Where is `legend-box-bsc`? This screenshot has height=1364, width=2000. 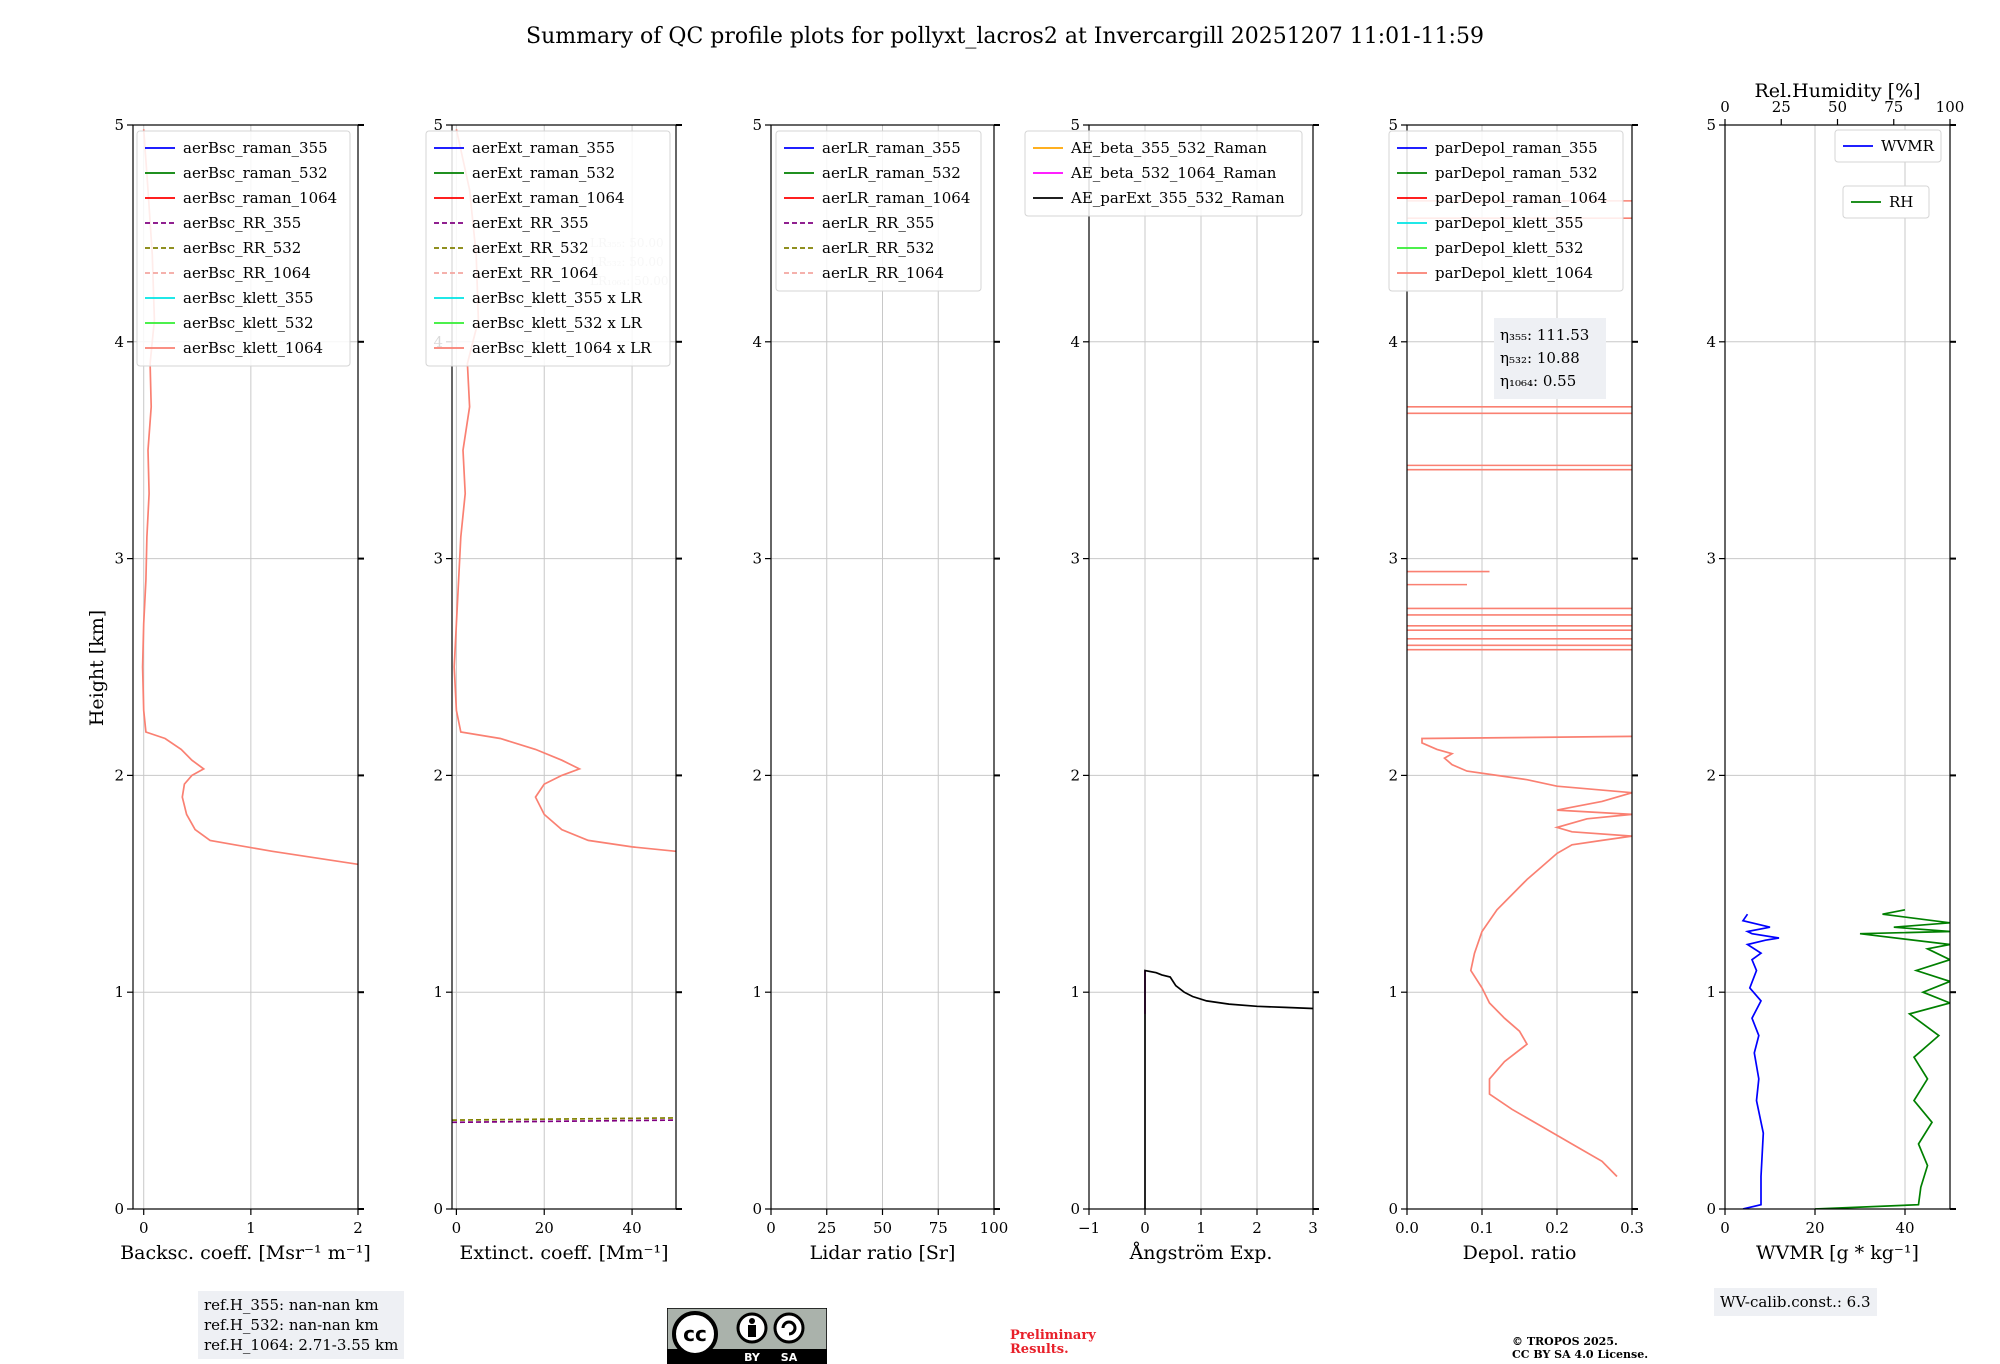
legend-box-bsc is located at coordinates (243, 248).